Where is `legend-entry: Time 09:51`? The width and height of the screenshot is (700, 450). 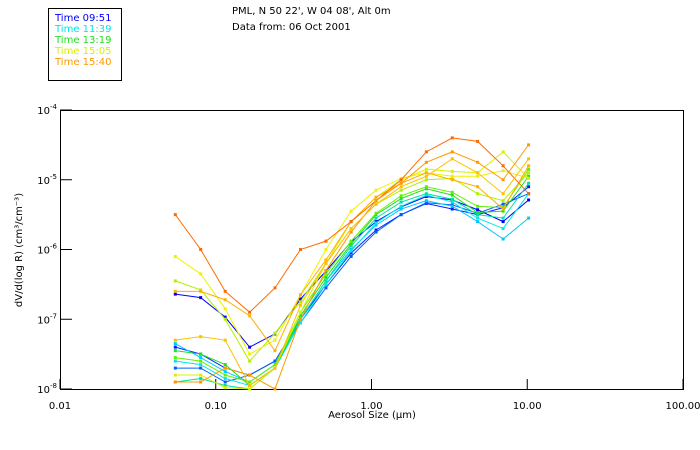 legend-entry: Time 09:51 is located at coordinates (82, 18).